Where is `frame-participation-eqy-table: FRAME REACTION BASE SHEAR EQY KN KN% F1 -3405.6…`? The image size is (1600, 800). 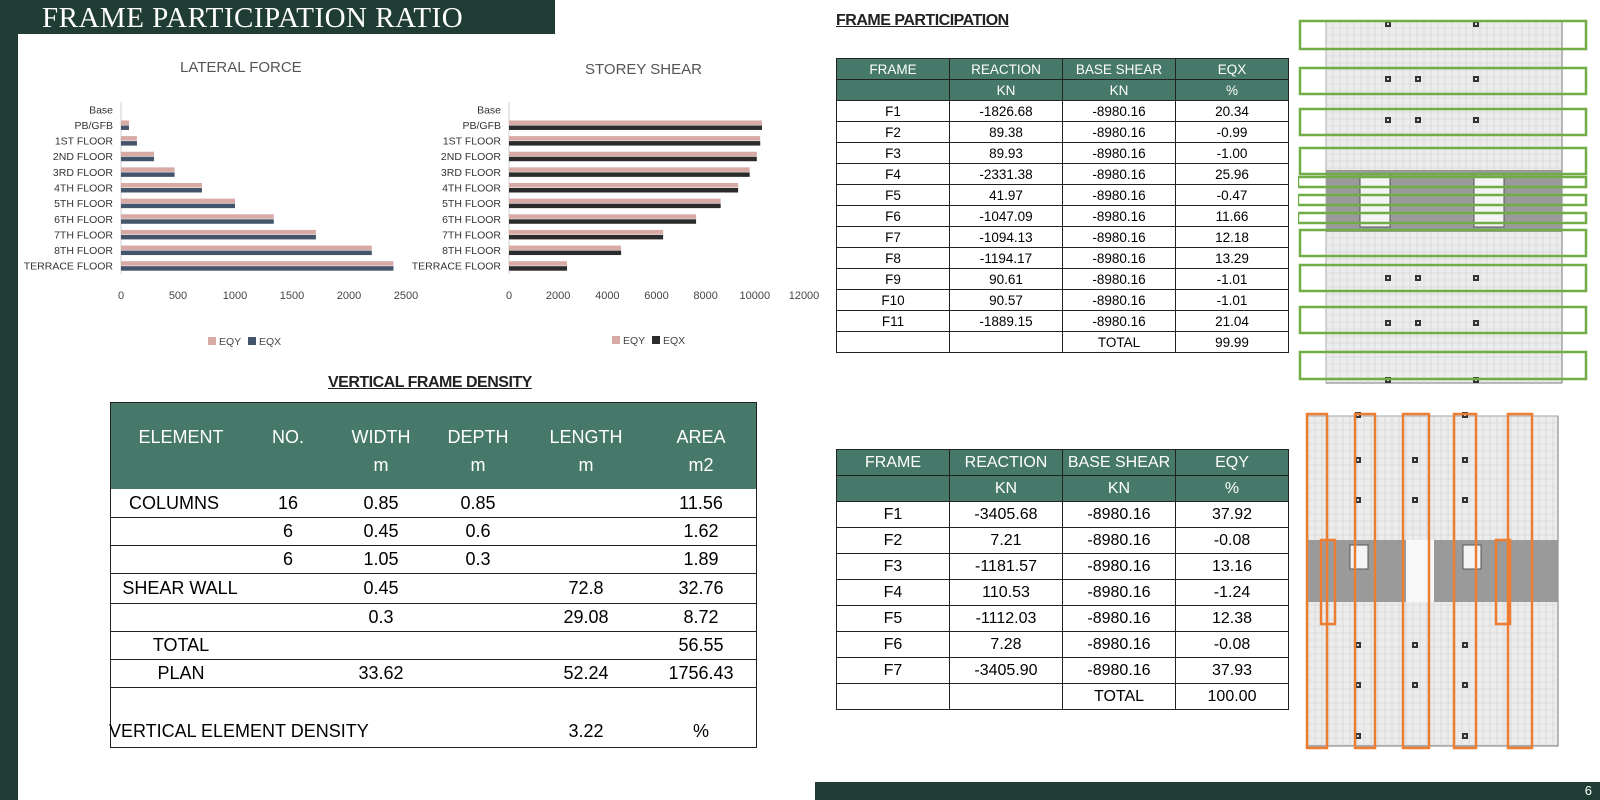
frame-participation-eqy-table: FRAME REACTION BASE SHEAR EQY KN KN% F1 -3405.6… is located at coordinates (1062, 579).